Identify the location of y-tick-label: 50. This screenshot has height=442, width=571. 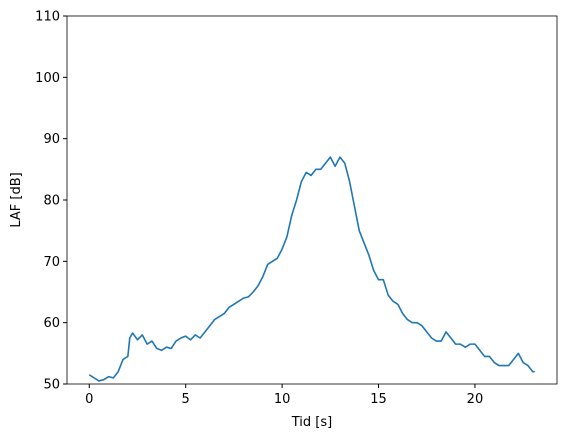
(51, 385).